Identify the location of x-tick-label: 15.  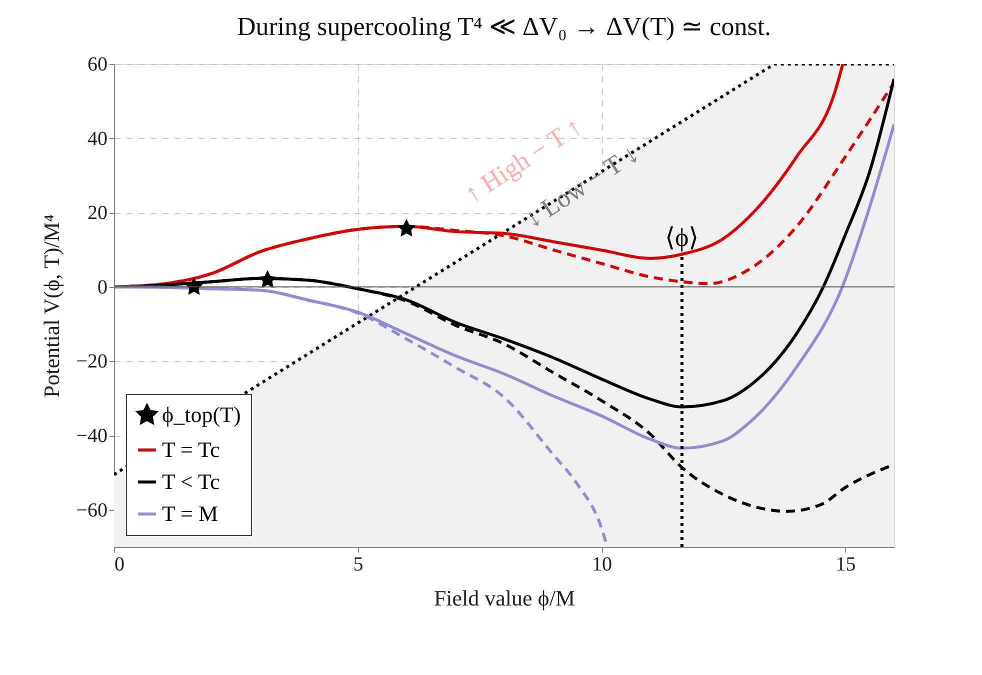
(846, 565).